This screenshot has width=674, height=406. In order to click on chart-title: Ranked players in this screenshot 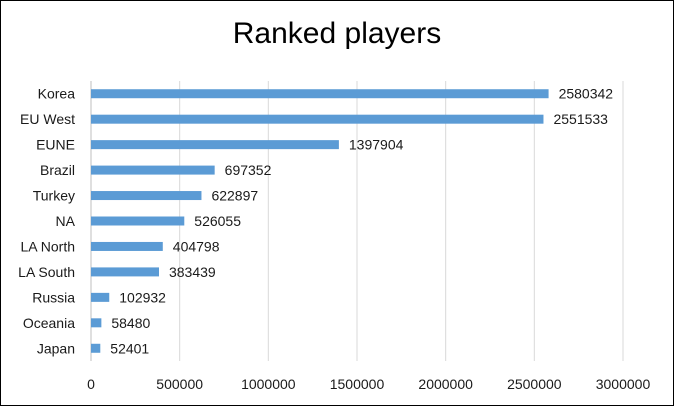, I will do `click(337, 33)`.